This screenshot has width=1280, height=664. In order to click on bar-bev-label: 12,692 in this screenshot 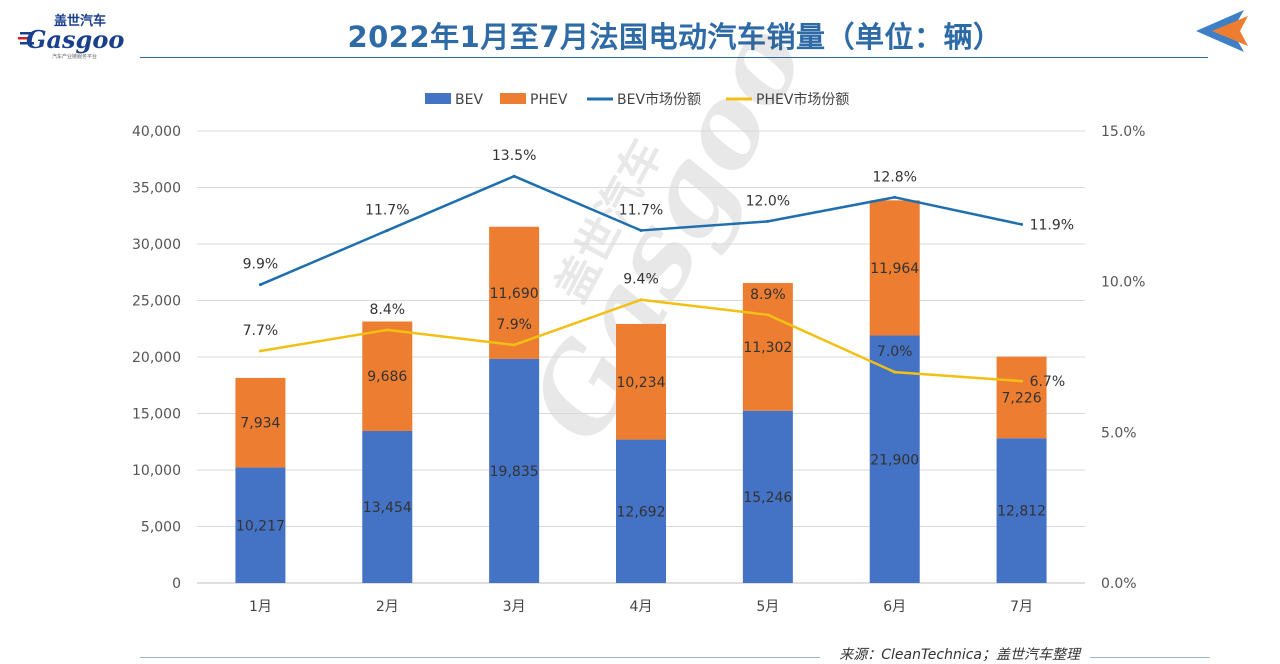, I will do `click(641, 512)`.